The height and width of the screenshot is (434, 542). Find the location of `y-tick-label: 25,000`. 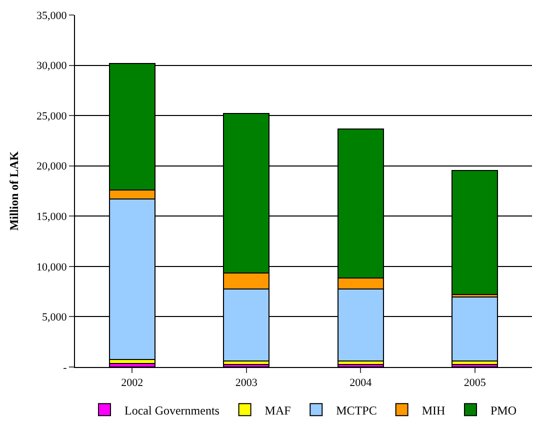

y-tick-label: 25,000 is located at coordinates (52, 116).